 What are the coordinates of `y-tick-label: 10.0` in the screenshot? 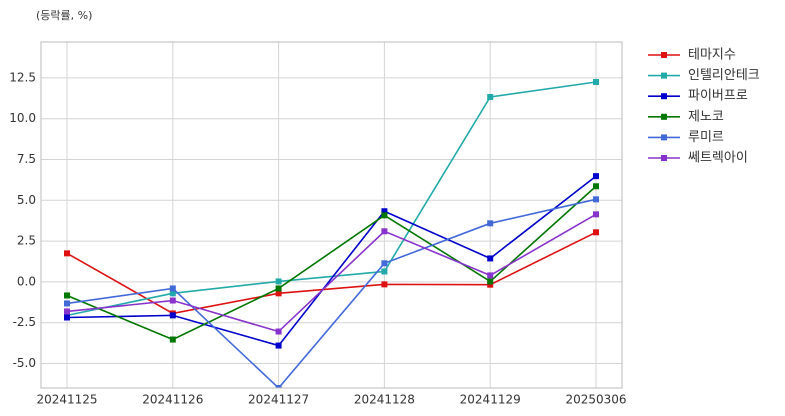 It's located at (22, 118).